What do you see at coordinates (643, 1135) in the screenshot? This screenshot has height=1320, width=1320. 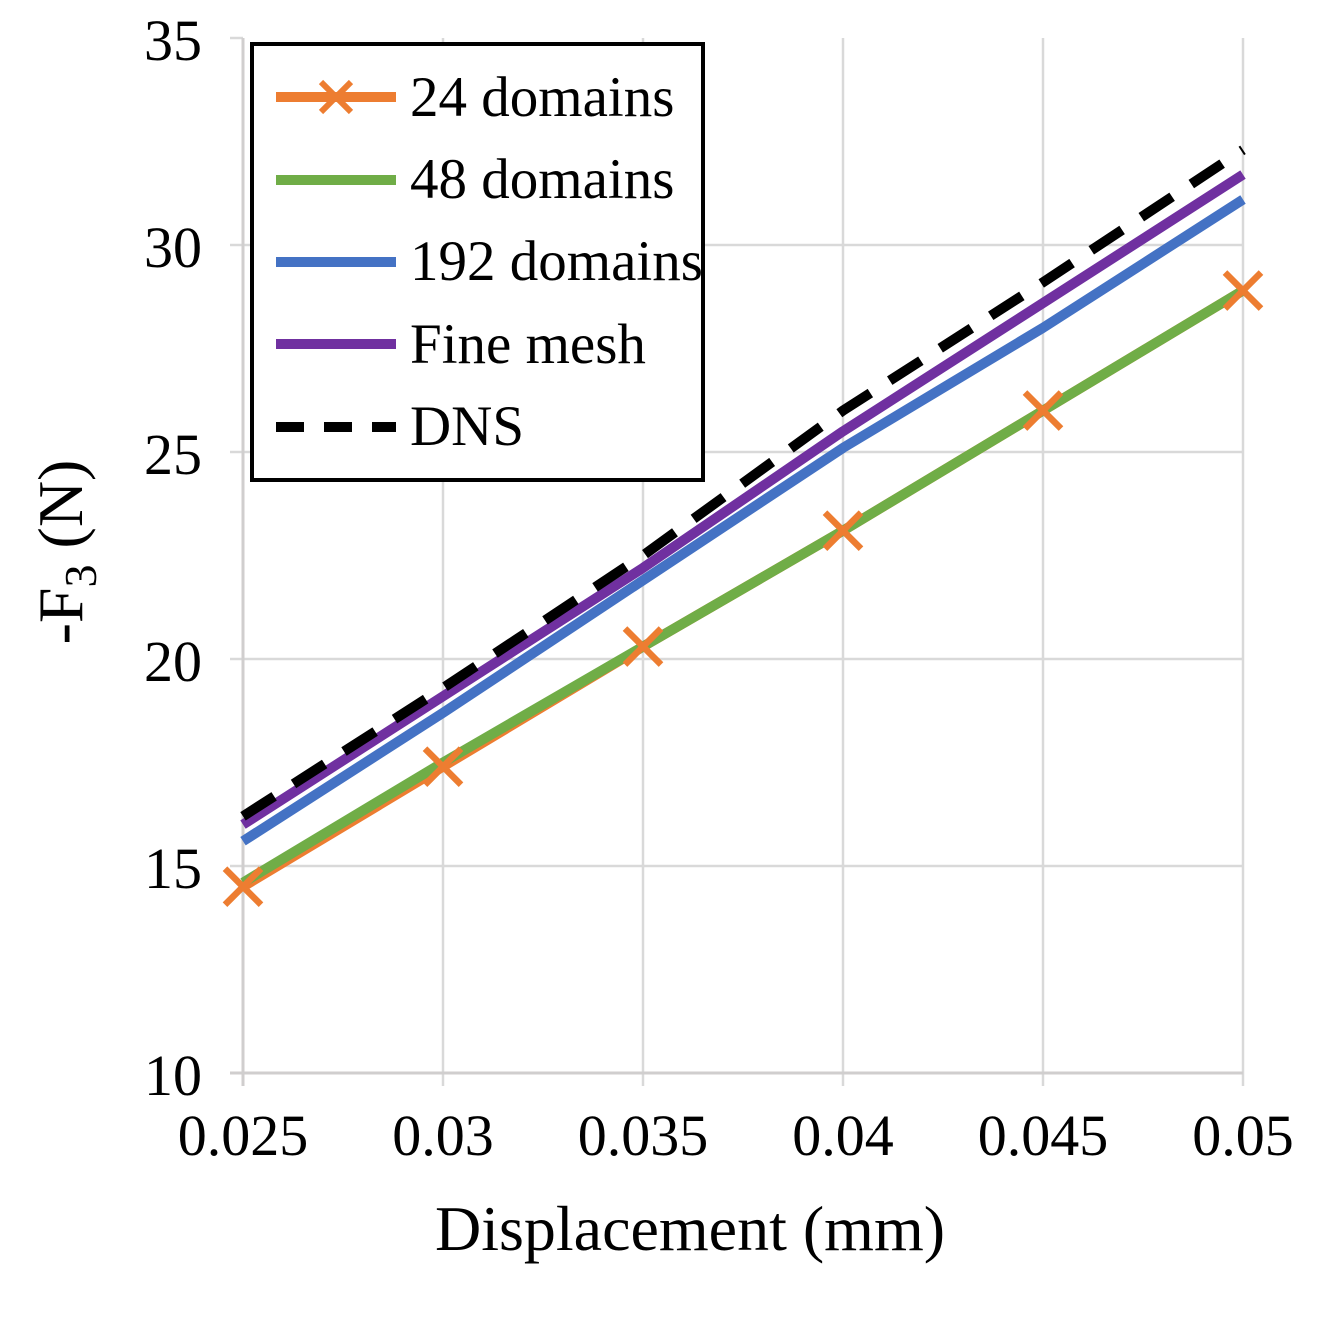 I see `x-tick-label: 0.035` at bounding box center [643, 1135].